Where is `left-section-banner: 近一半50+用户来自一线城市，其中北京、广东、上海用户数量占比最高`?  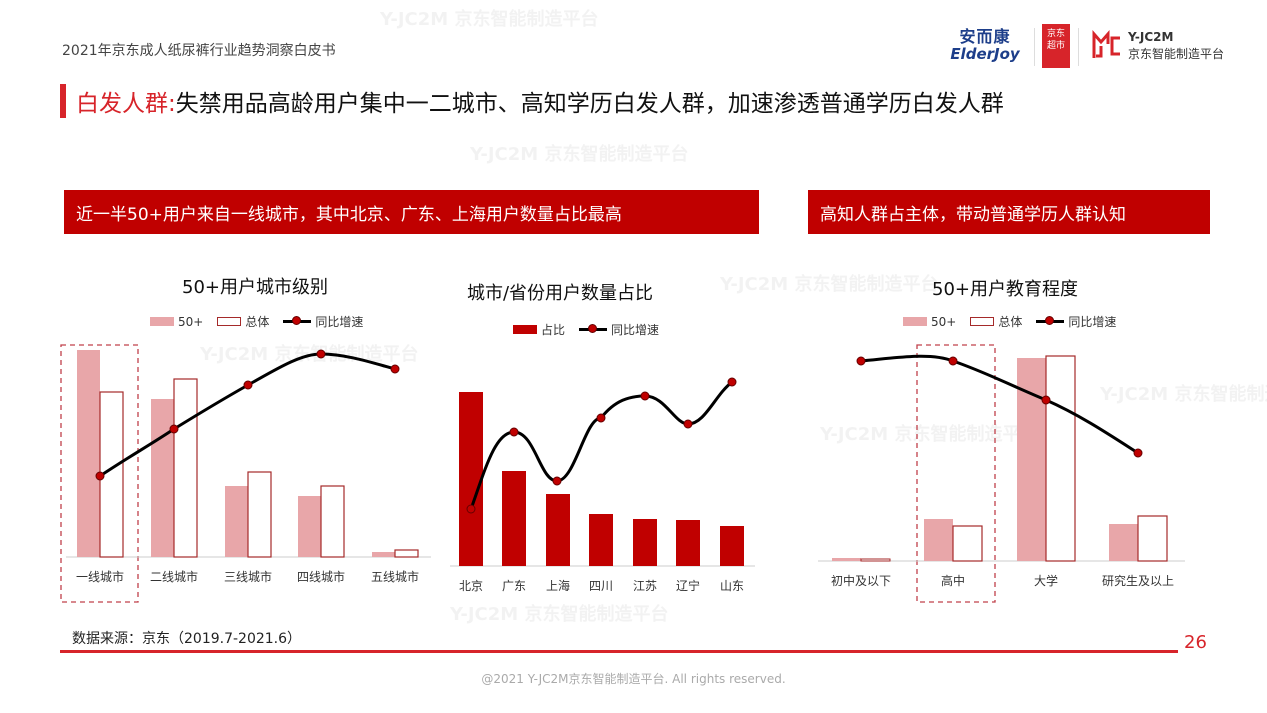
left-section-banner: 近一半50+用户来自一线城市，其中北京、广东、上海用户数量占比最高 is located at coordinates (411, 212).